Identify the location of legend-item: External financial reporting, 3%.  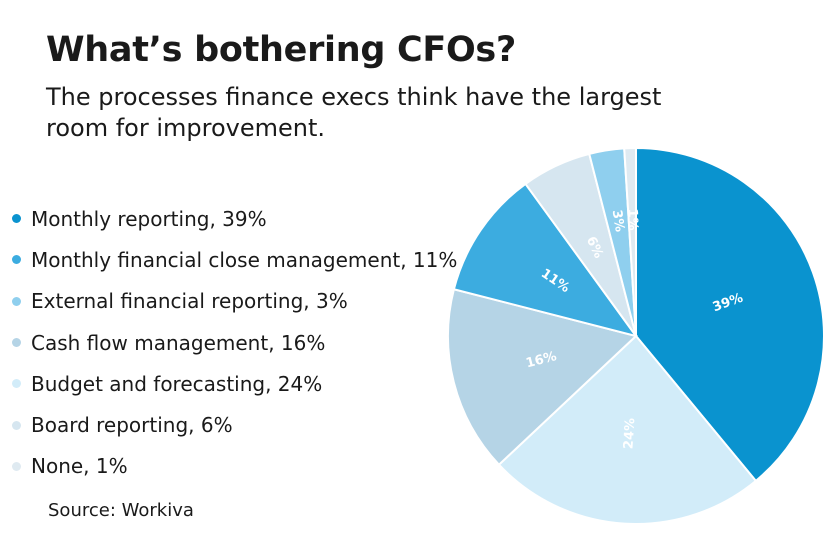
(234, 301).